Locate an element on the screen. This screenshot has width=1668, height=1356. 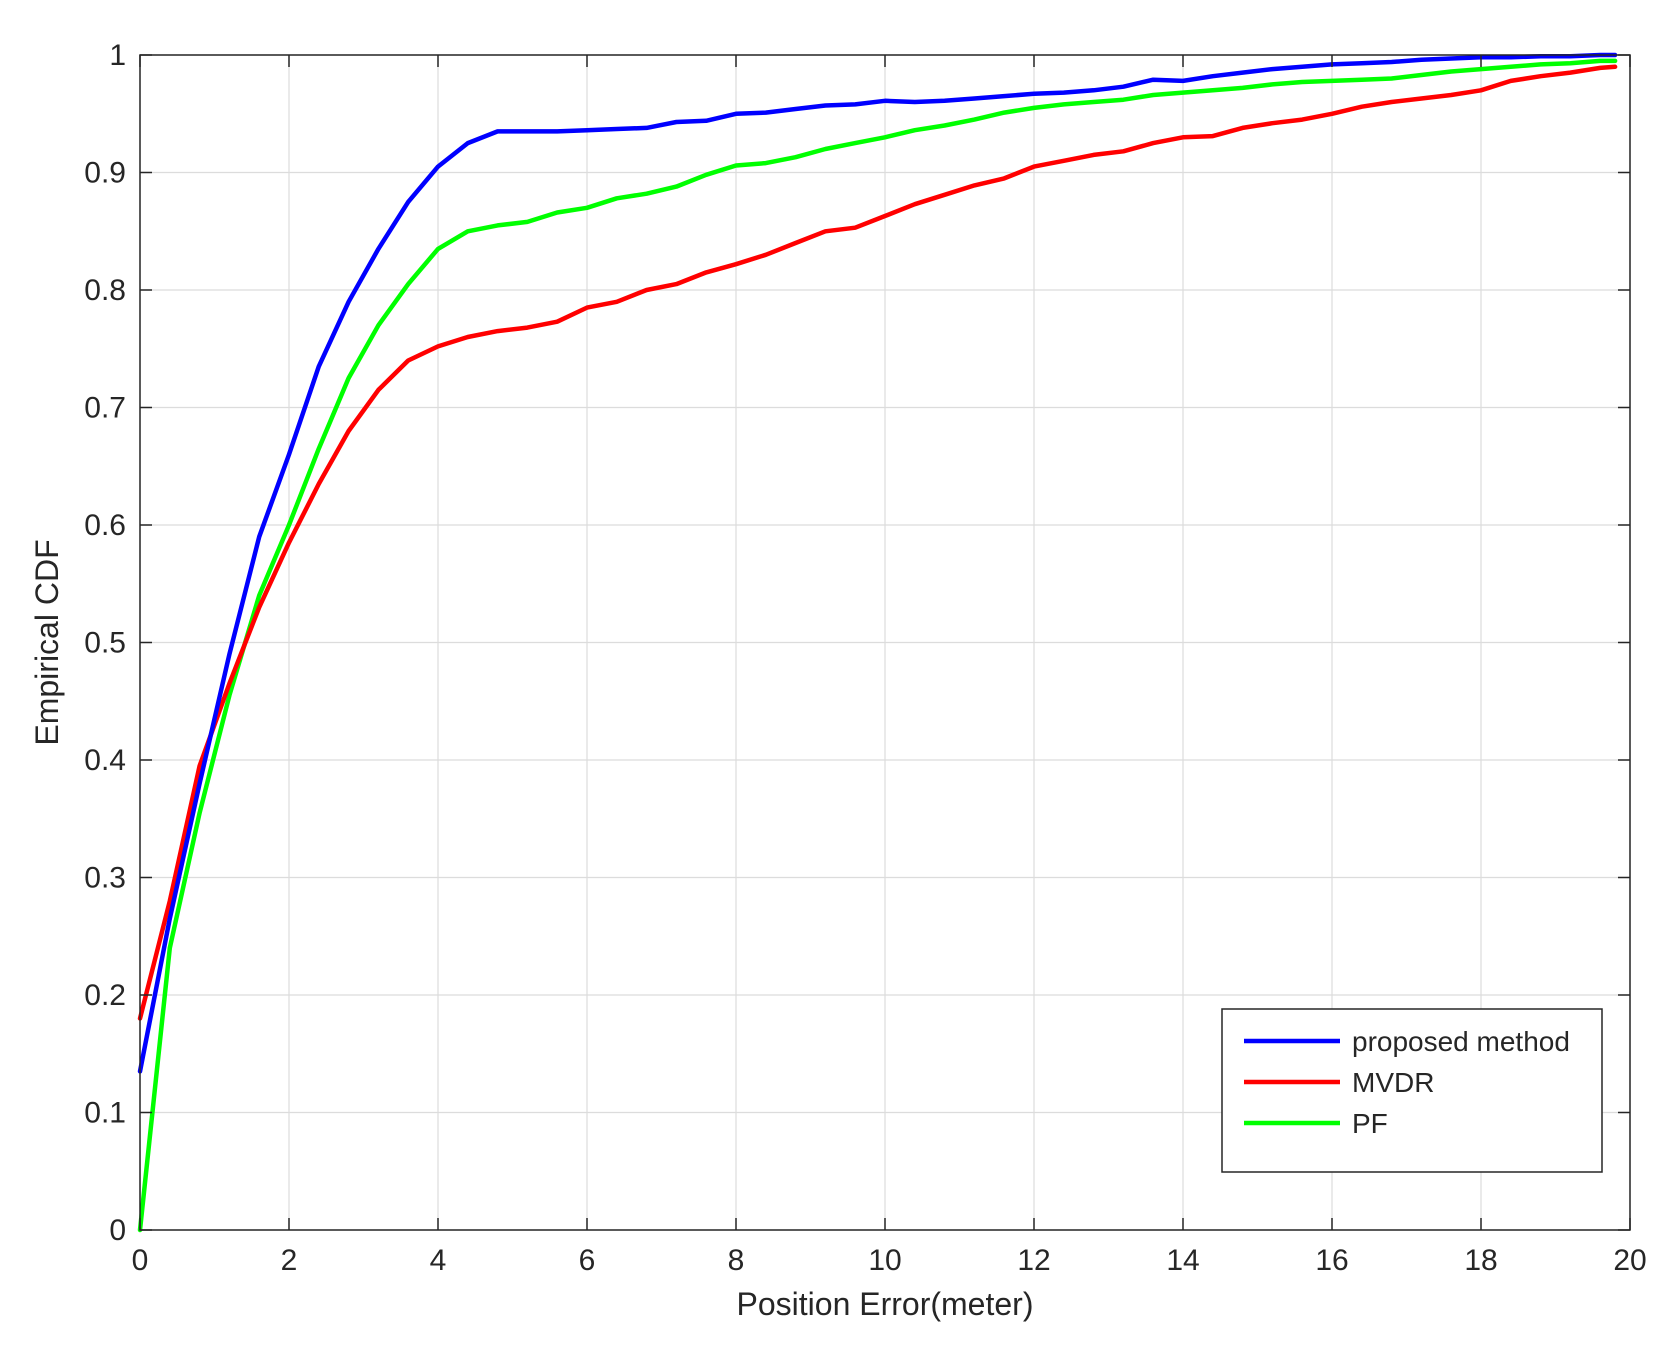
y-tick-label: 0.1 is located at coordinates (105, 1113).